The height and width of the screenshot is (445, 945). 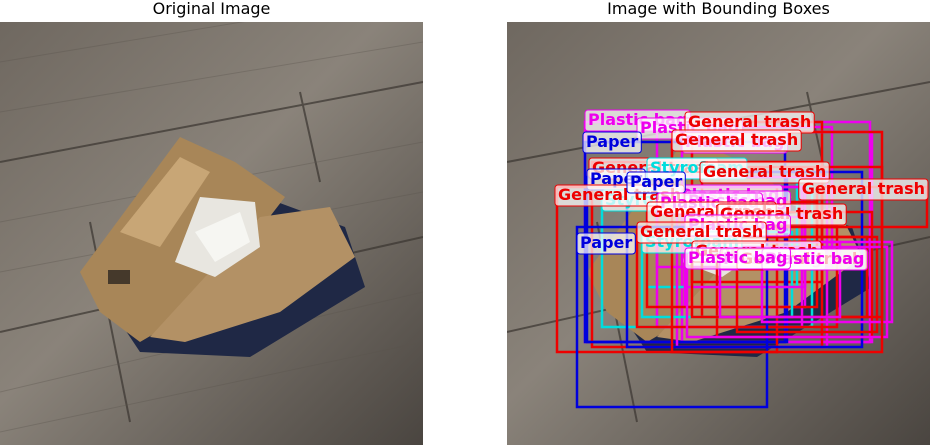 What do you see at coordinates (827, 282) in the screenshot?
I see `plastic-bag-bounding-box` at bounding box center [827, 282].